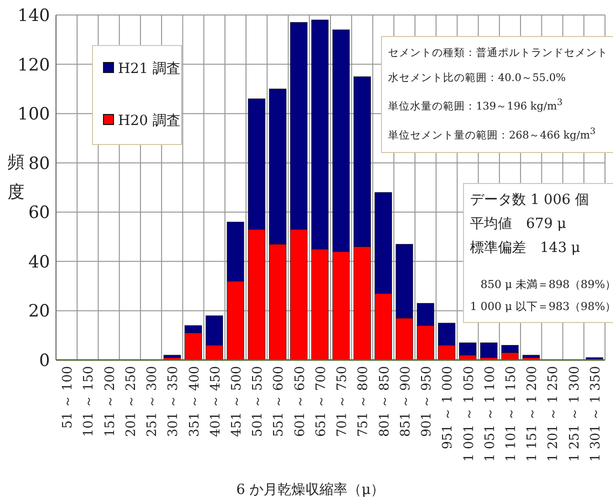  Describe the element at coordinates (526, 248) in the screenshot. I see `annotation: 標準偏差 143 μ` at that location.